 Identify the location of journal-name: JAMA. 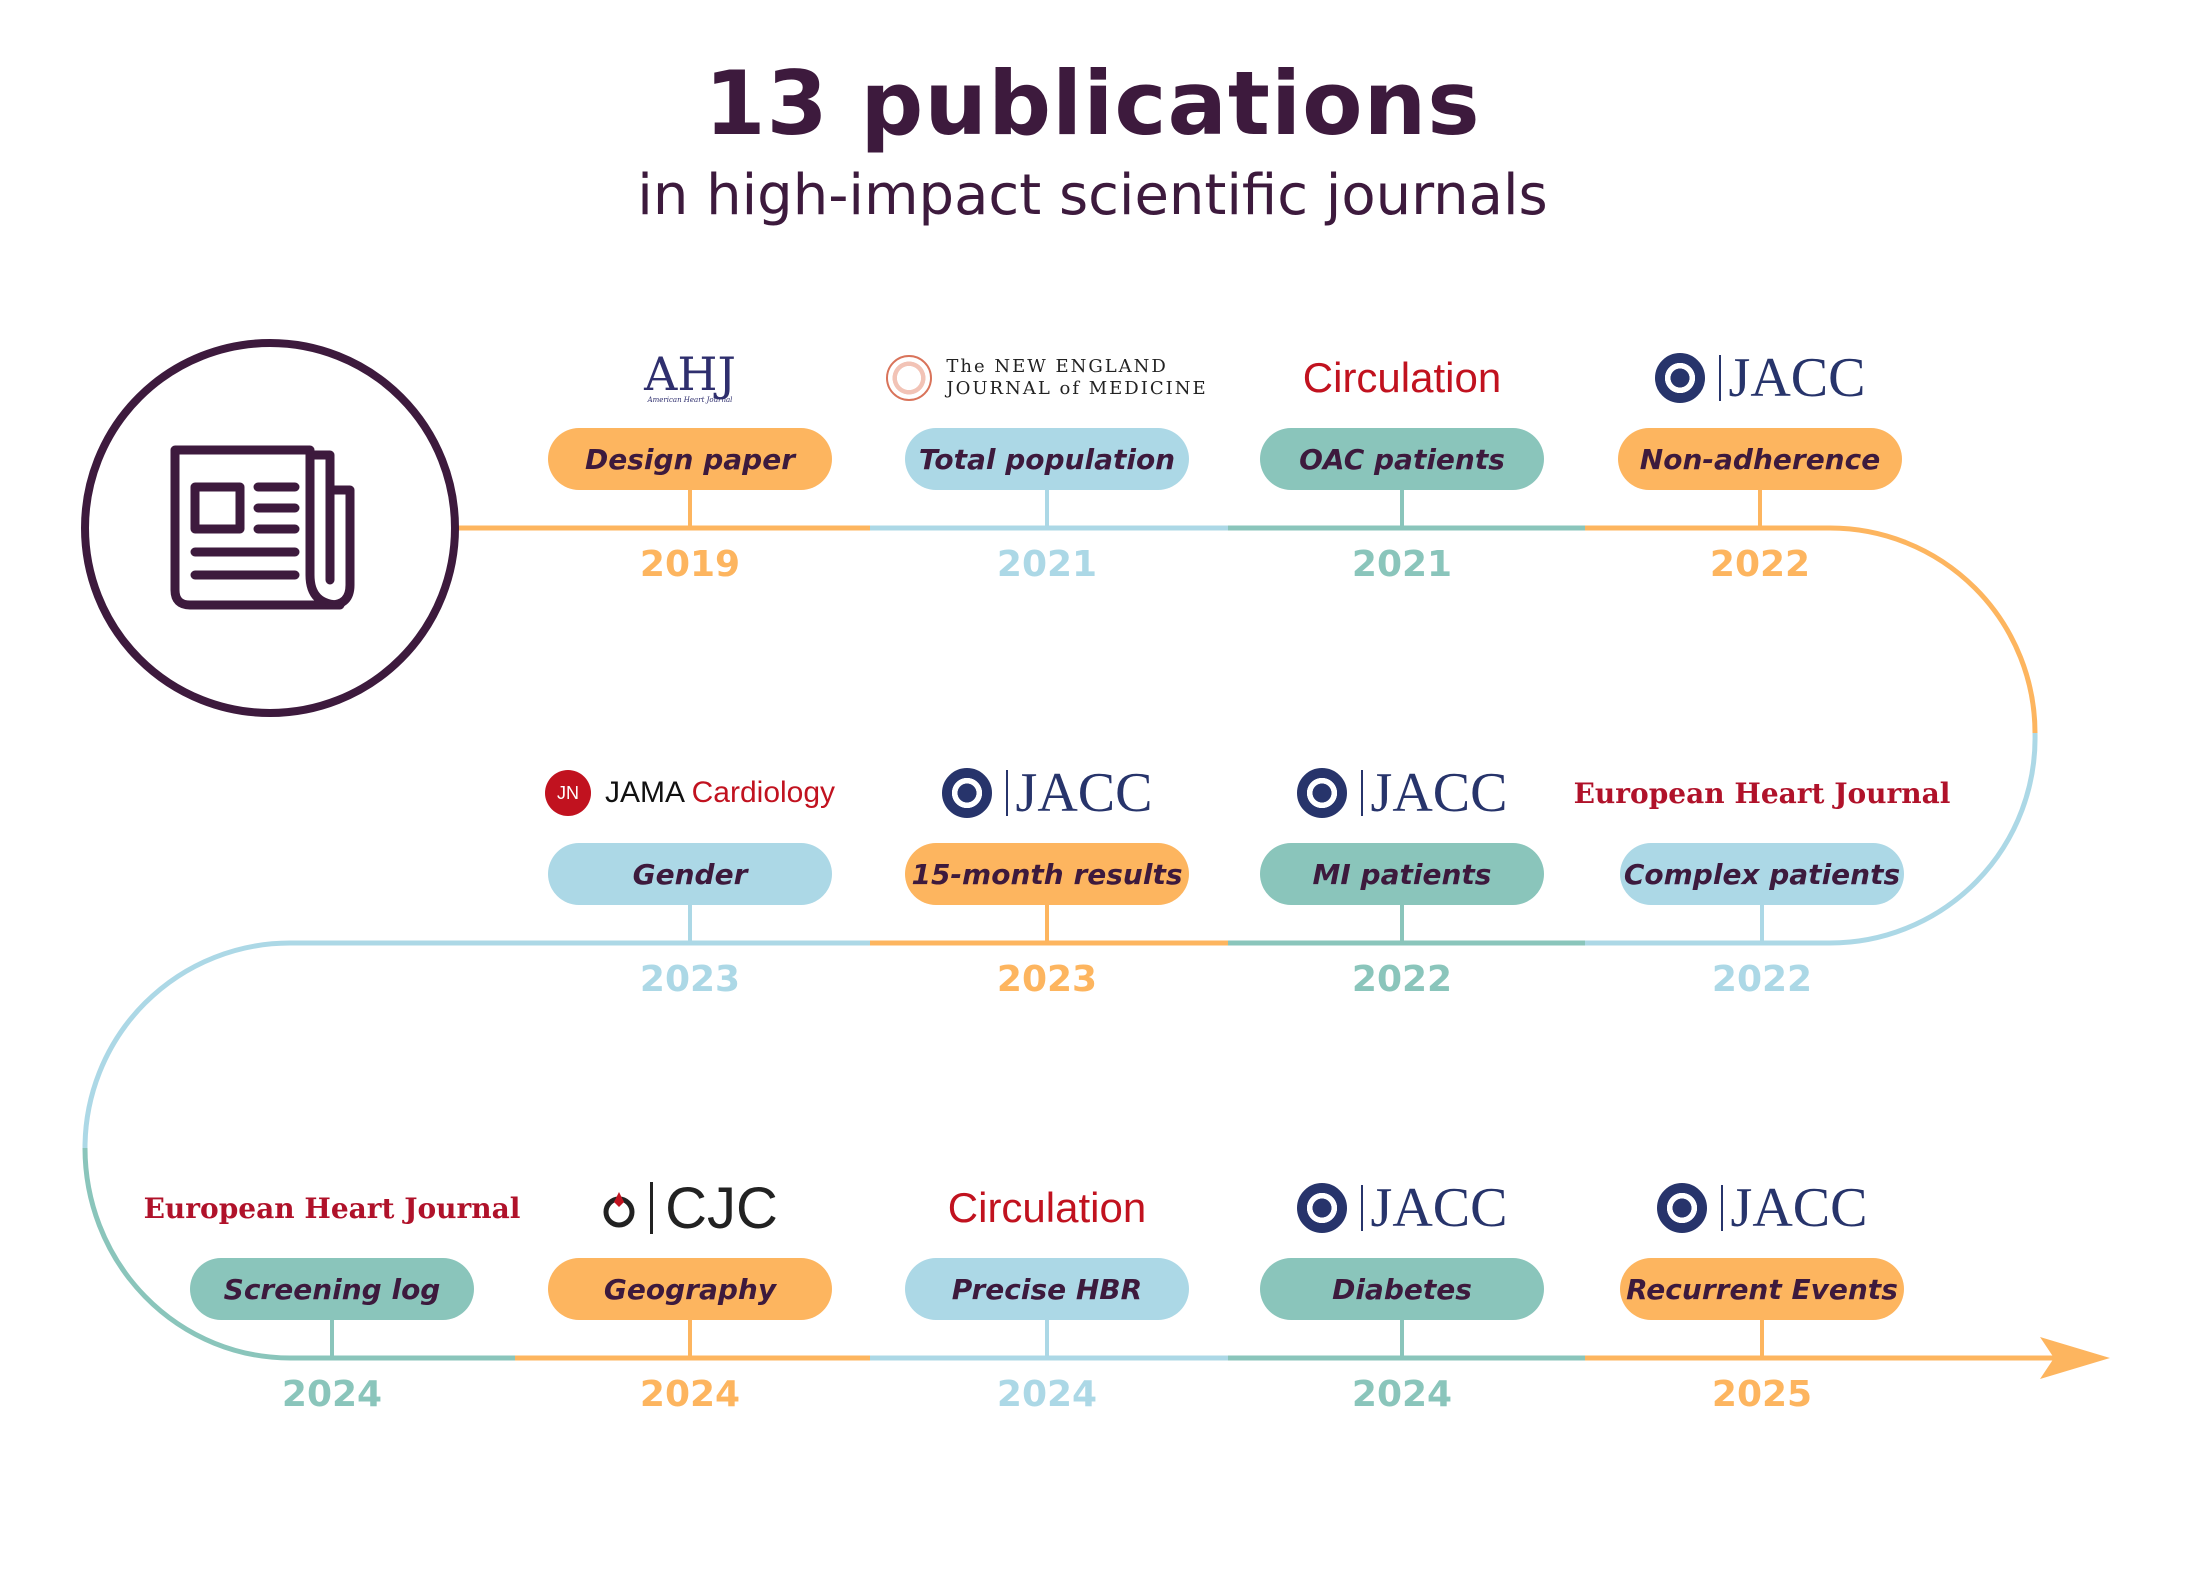
(644, 792).